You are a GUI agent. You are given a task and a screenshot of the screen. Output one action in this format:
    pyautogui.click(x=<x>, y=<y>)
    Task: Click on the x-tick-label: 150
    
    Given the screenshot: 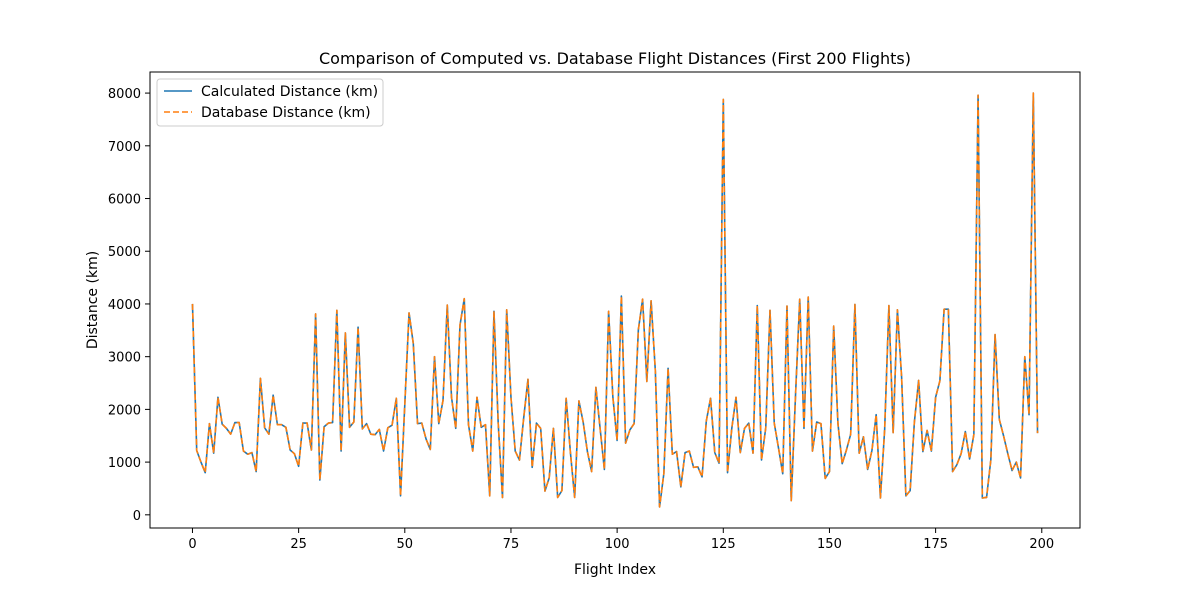 What is the action you would take?
    pyautogui.click(x=829, y=544)
    